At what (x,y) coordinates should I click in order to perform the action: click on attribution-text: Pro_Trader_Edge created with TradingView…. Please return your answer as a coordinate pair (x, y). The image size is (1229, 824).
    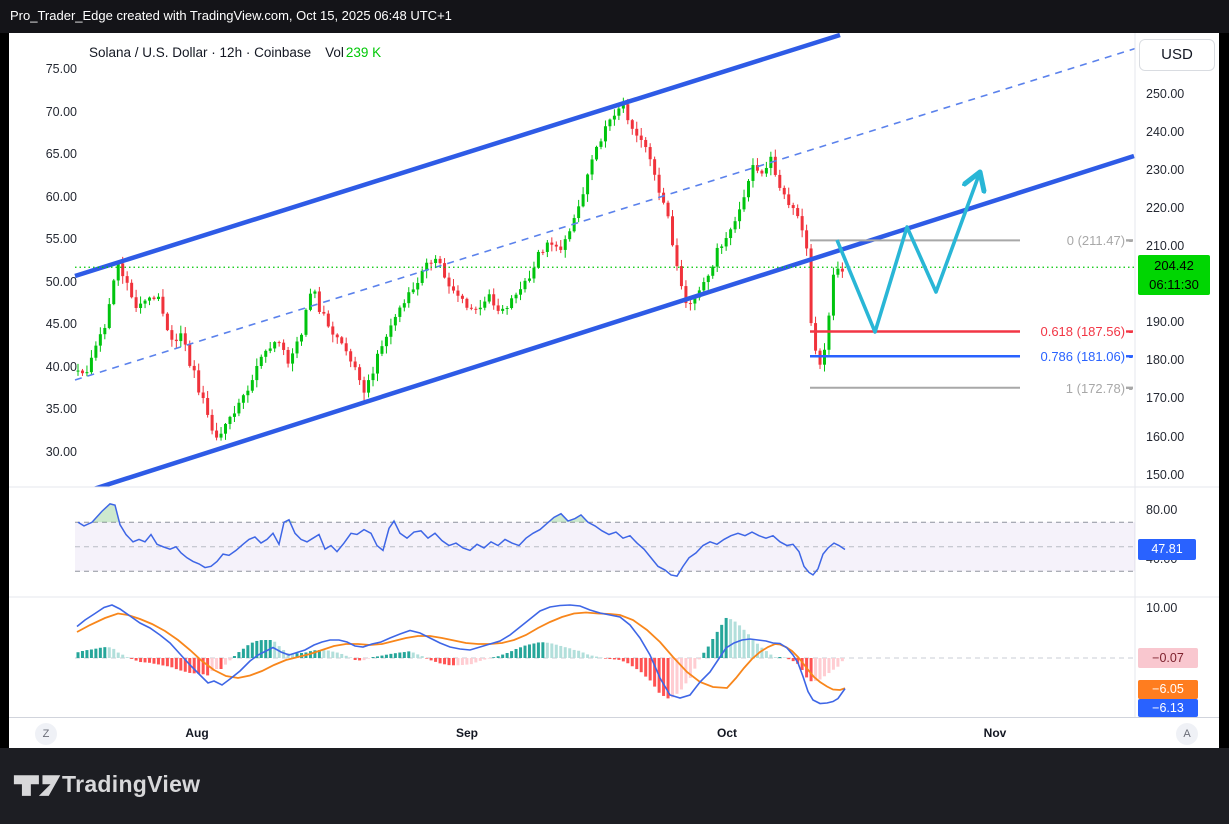
    Looking at the image, I should click on (231, 15).